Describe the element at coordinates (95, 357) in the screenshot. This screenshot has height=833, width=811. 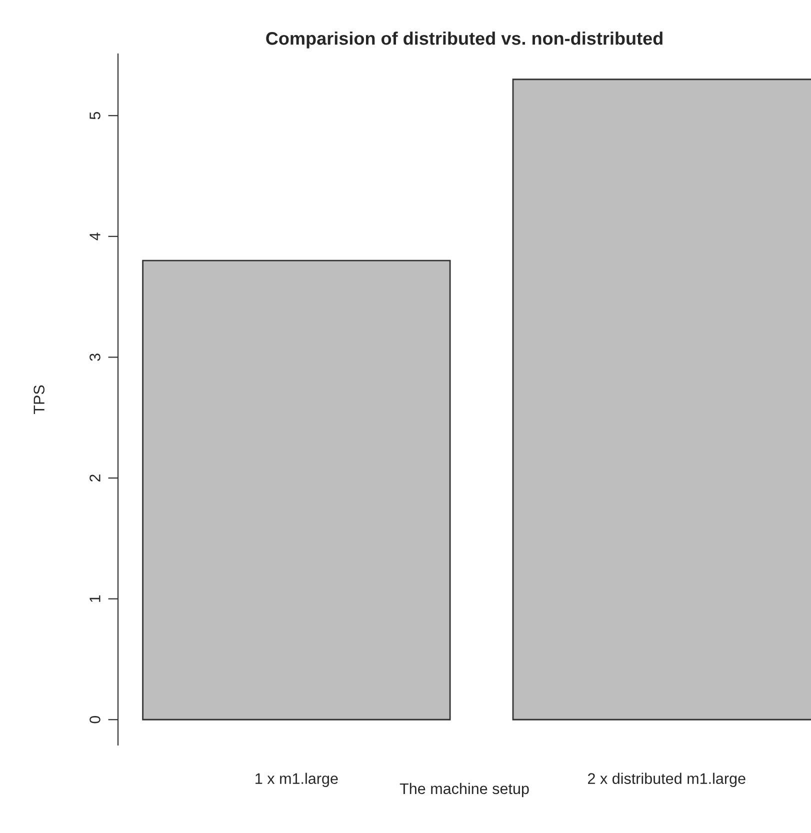
I see `y-tick-label: 3` at that location.